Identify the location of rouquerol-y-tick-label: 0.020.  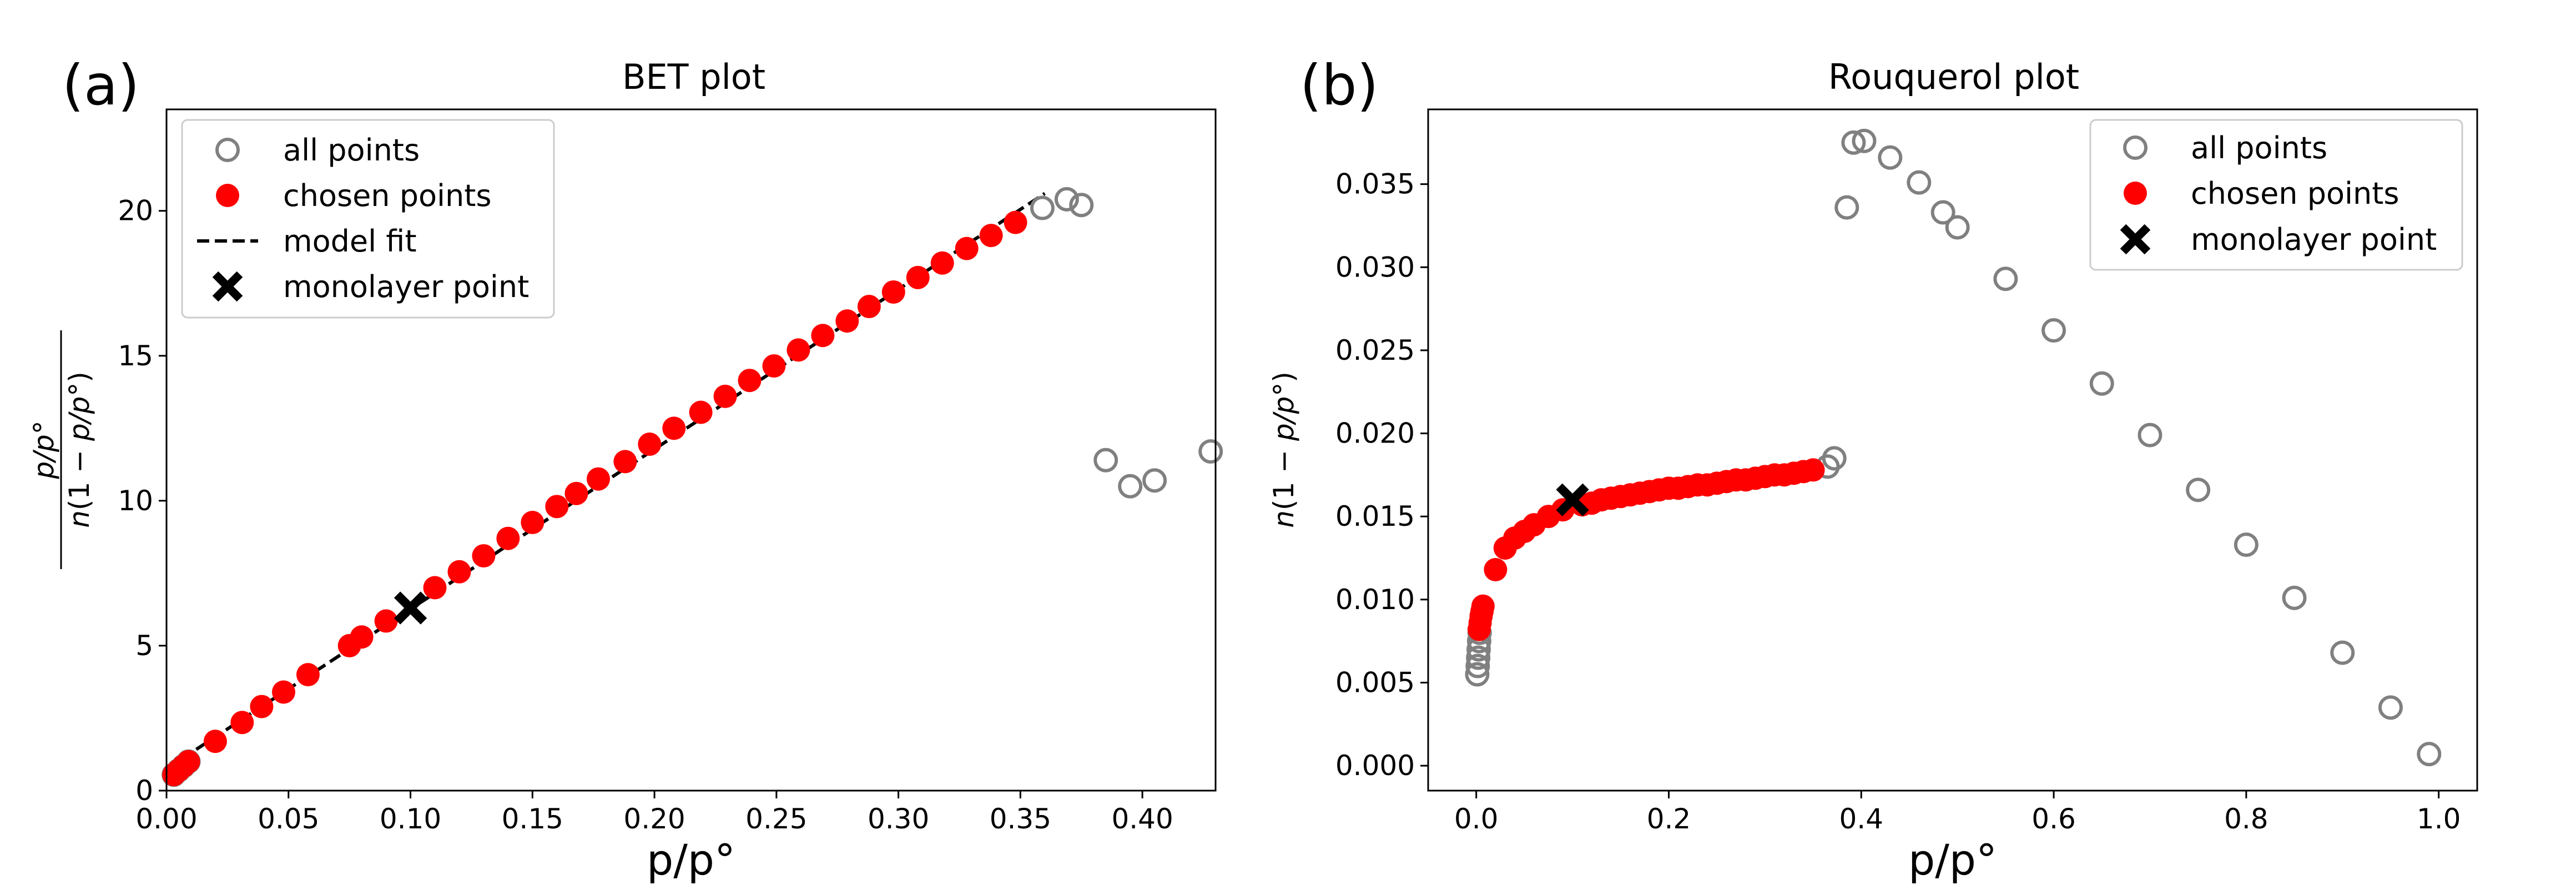
(1375, 434).